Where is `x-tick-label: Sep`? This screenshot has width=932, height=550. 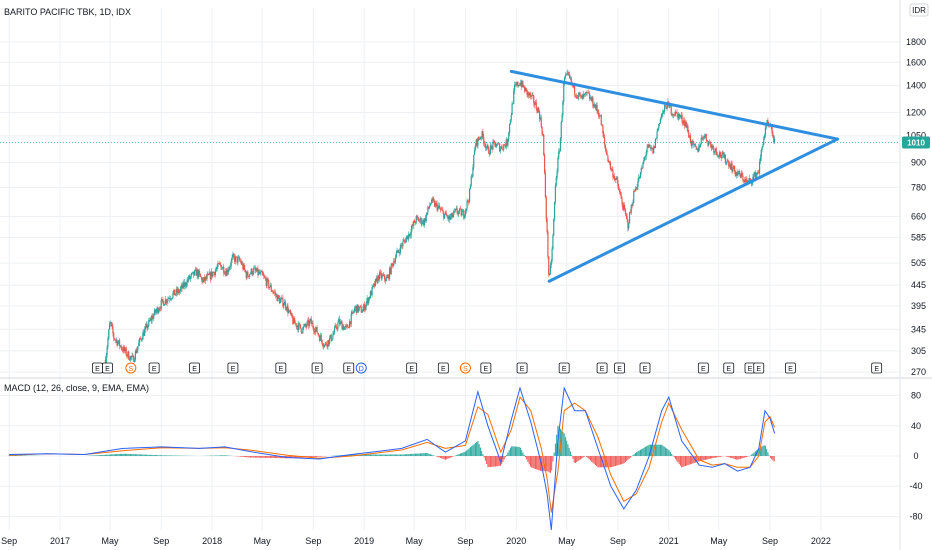 x-tick-label: Sep is located at coordinates (618, 541).